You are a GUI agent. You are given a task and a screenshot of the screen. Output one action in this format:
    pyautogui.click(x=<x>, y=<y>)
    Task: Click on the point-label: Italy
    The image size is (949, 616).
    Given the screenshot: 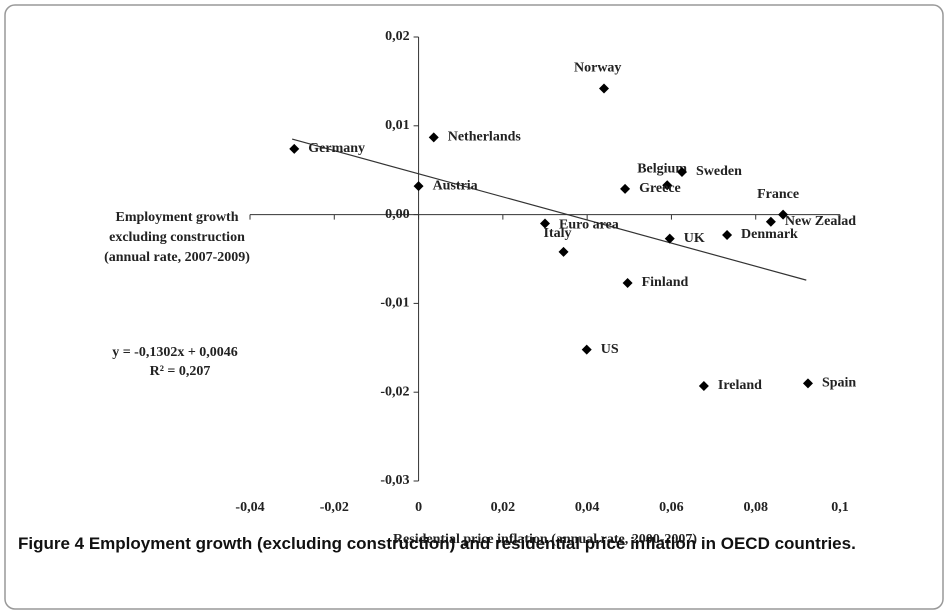 What is the action you would take?
    pyautogui.click(x=558, y=233)
    